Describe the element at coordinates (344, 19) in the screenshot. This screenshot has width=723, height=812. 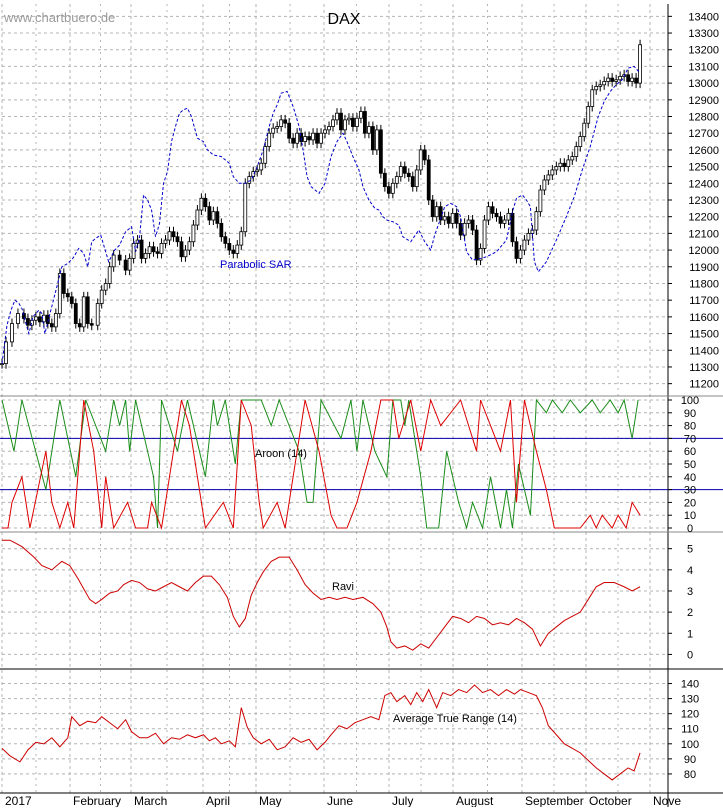
I see `chart-title: DAX` at that location.